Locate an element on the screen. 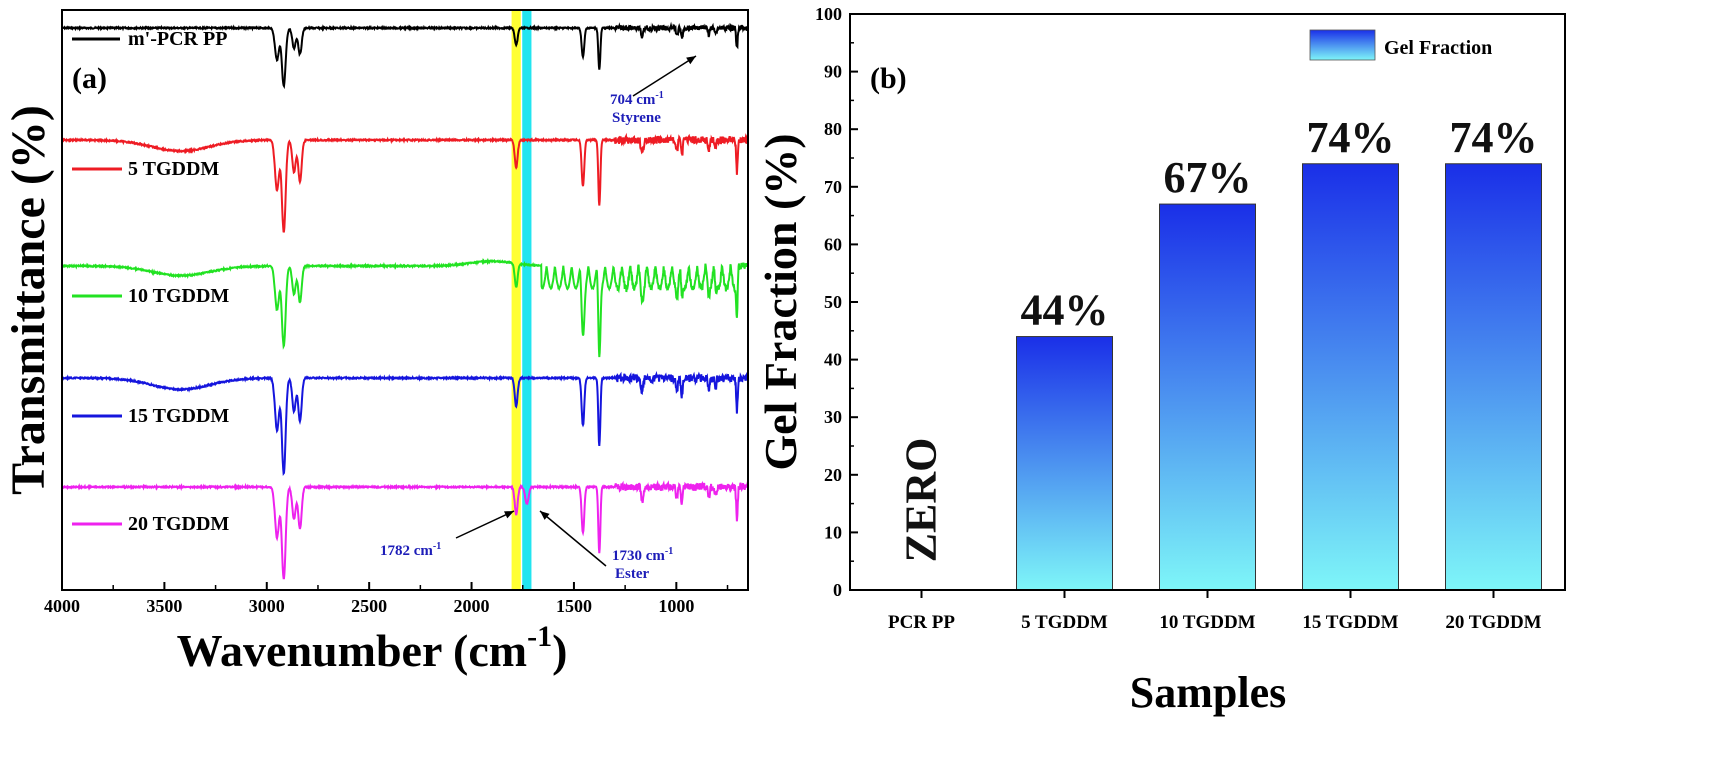  data-label-zero: ZERO is located at coordinates (921, 500).